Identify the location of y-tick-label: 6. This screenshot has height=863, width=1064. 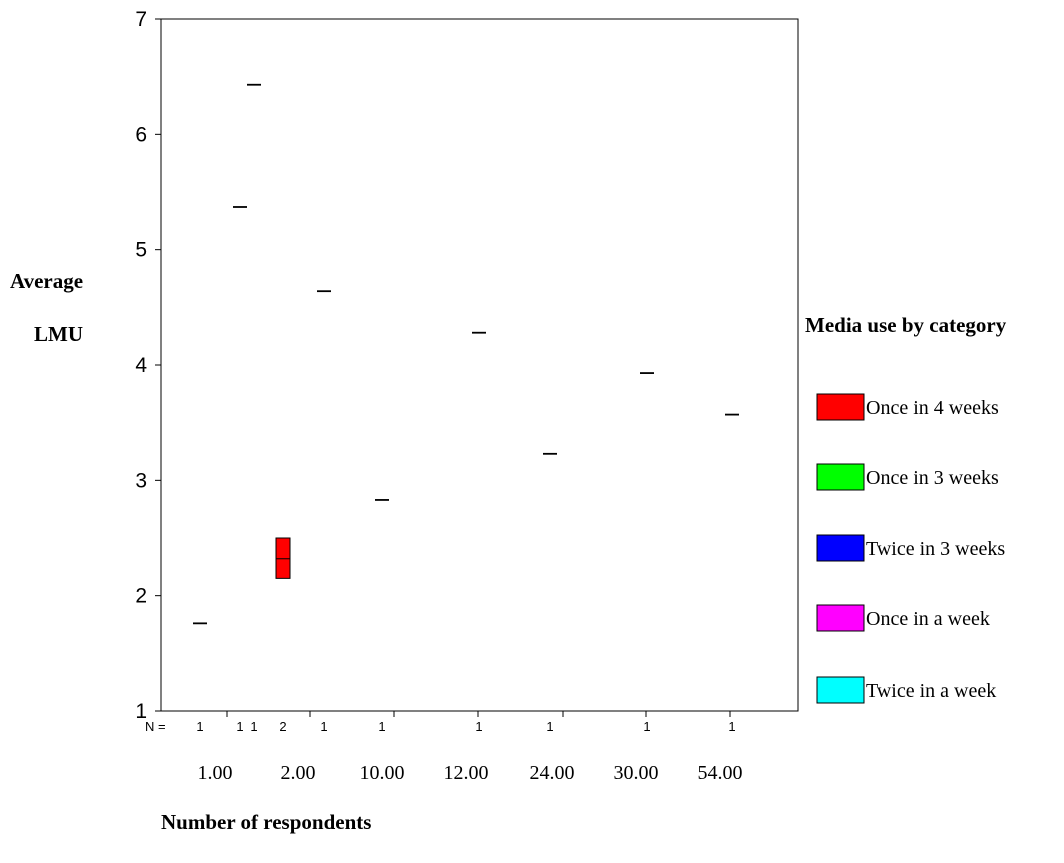
(141, 134).